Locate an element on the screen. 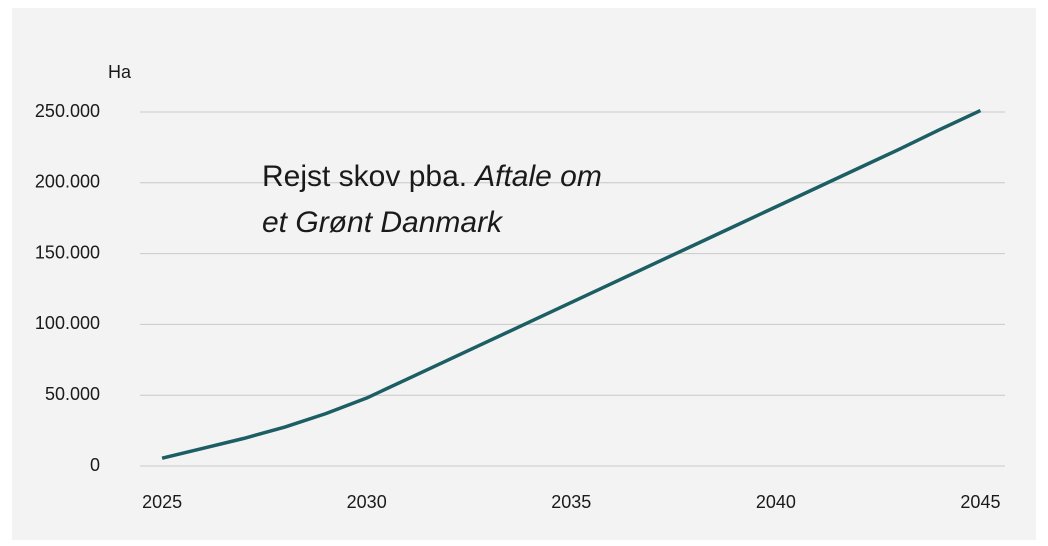  x-tick-label: 2040 is located at coordinates (776, 502).